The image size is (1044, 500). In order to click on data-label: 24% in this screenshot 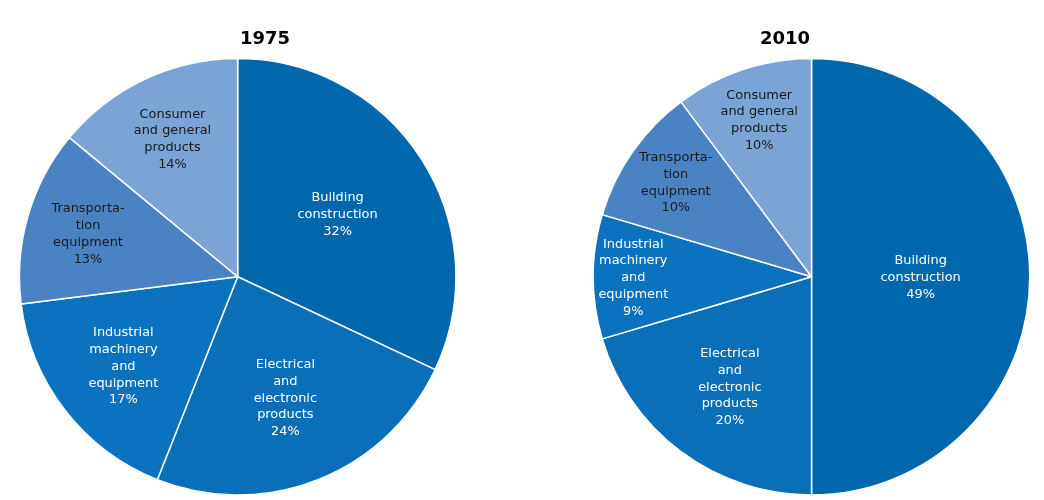, I will do `click(285, 431)`.